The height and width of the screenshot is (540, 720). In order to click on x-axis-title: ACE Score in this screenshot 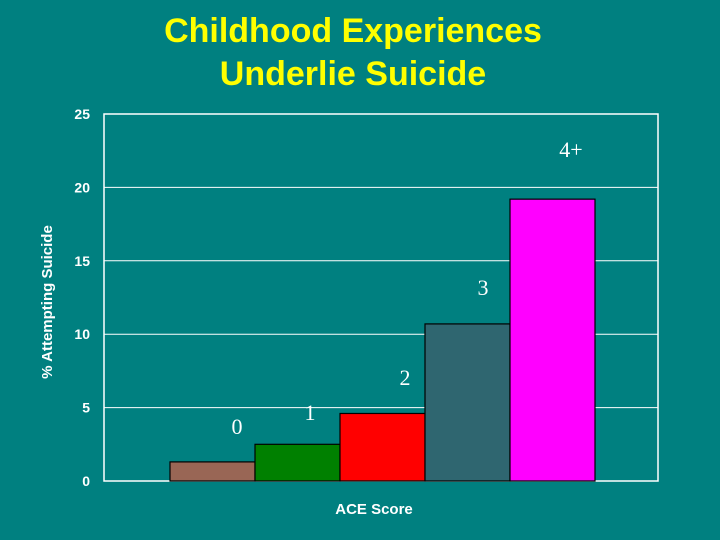, I will do `click(374, 509)`.